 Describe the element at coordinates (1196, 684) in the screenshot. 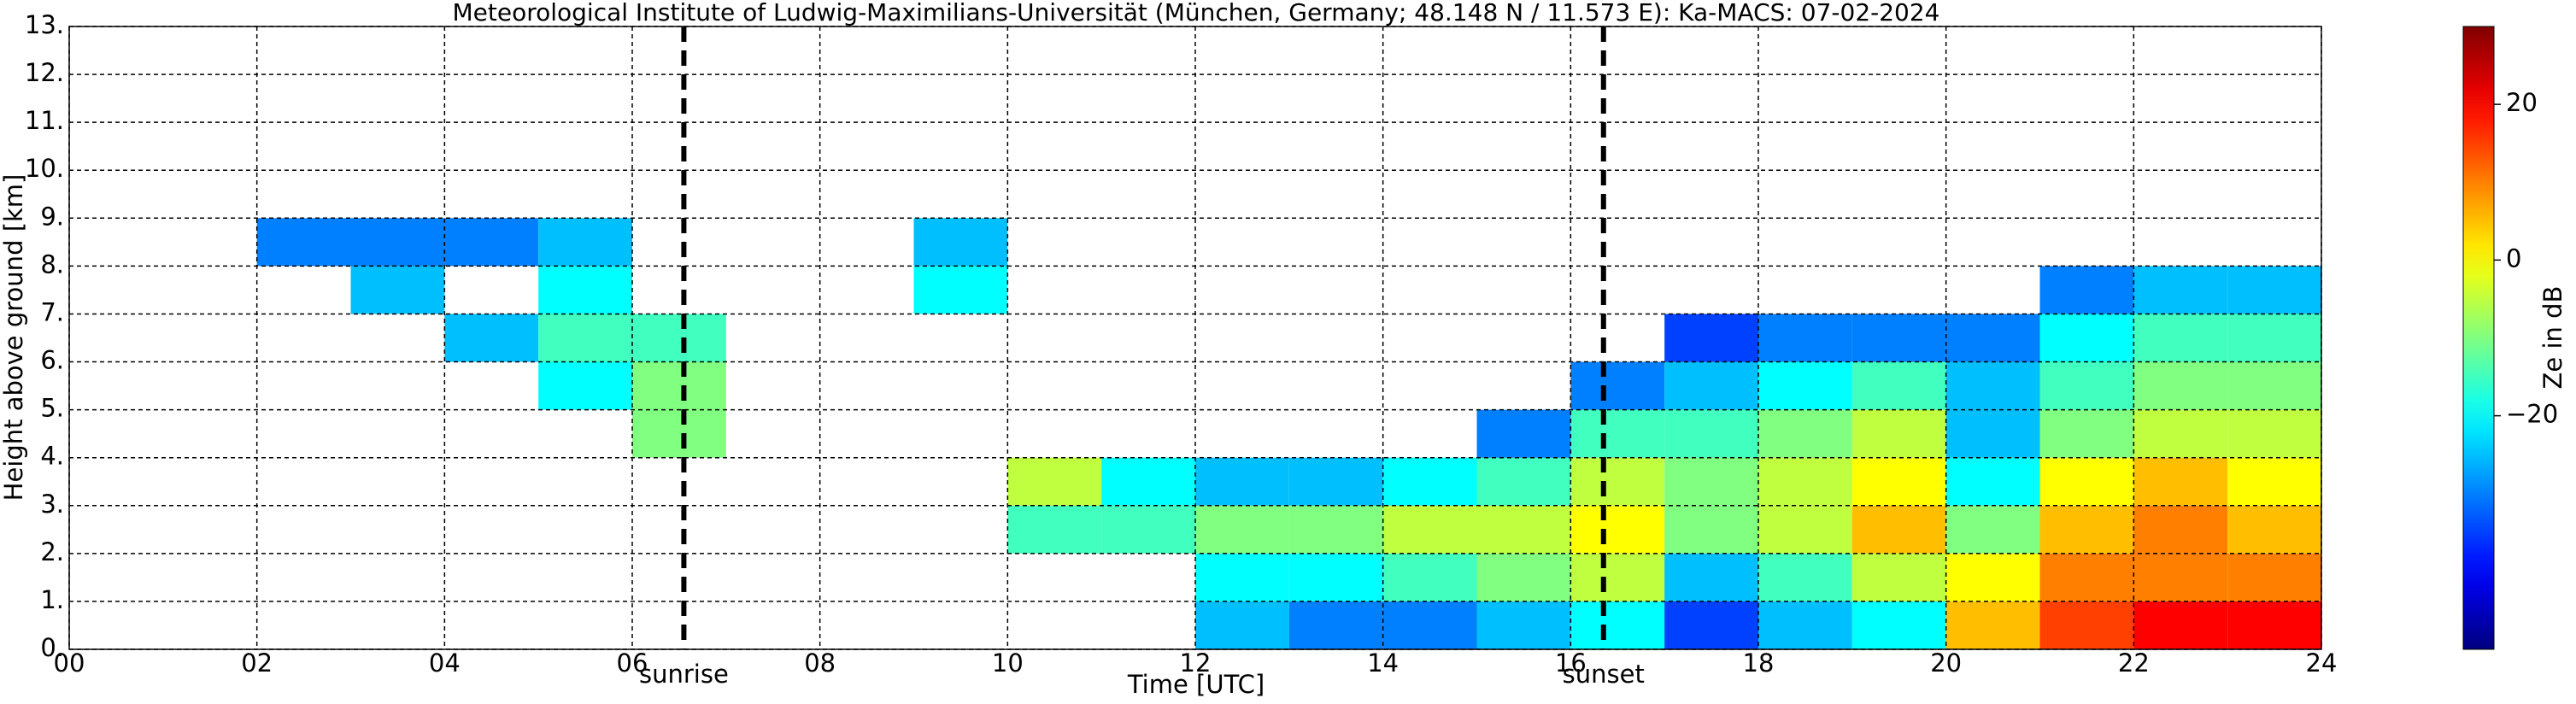

I see `x-axis-label: Time [UTC]` at that location.